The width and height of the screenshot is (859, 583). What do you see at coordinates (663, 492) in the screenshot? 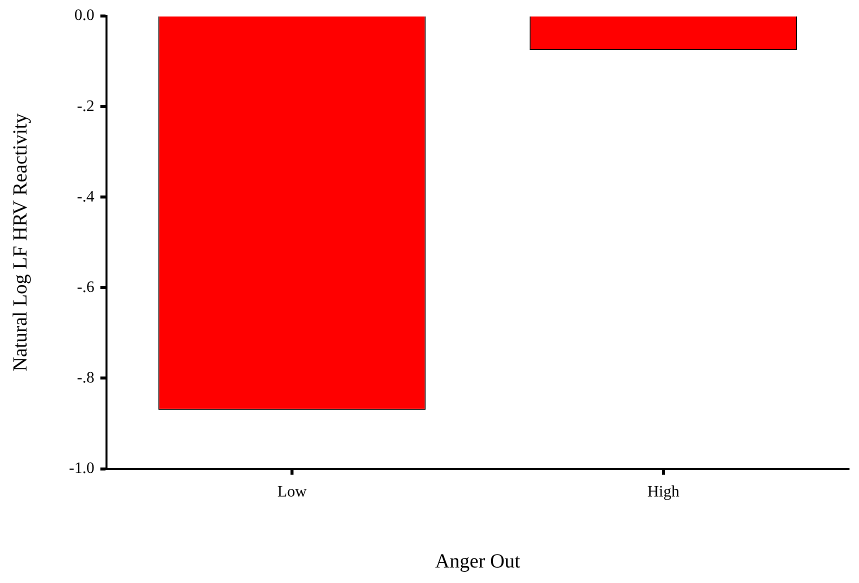
I see `x-tick-label: High` at bounding box center [663, 492].